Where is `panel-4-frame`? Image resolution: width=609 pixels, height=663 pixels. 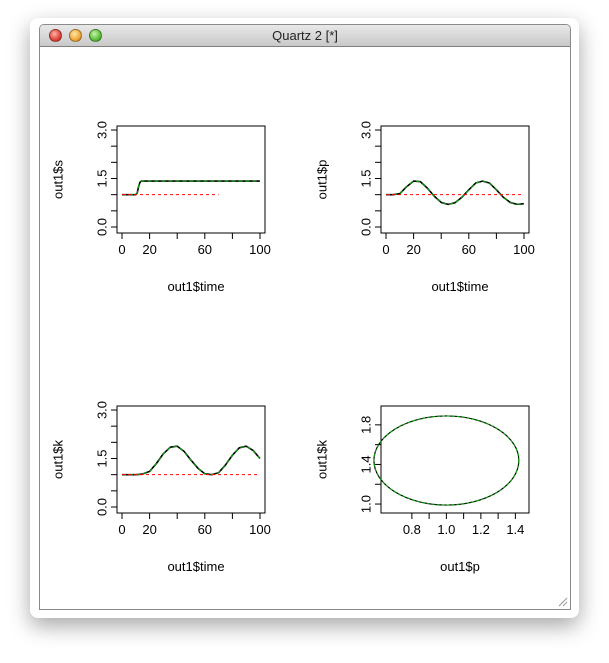
panel-4-frame is located at coordinates (455, 459).